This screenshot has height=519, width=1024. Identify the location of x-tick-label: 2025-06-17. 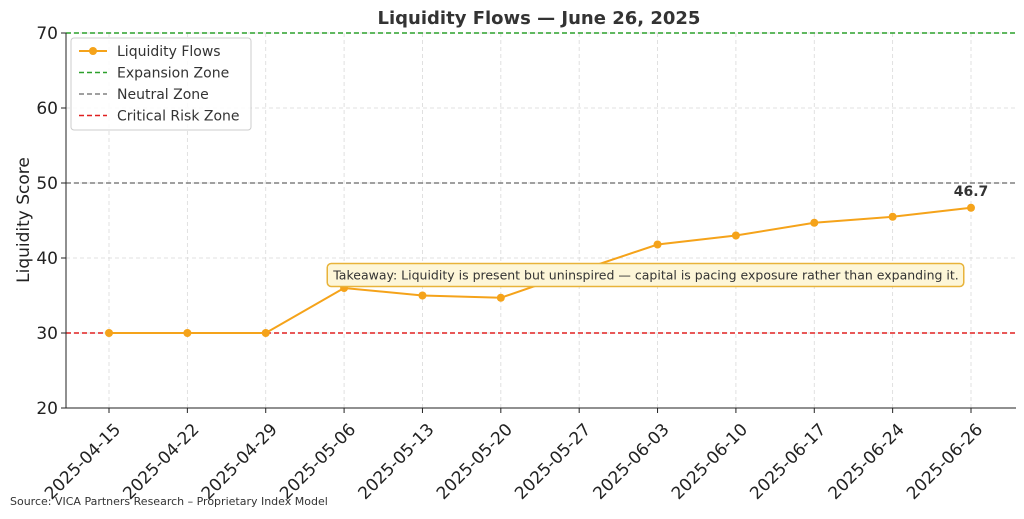
(788, 462).